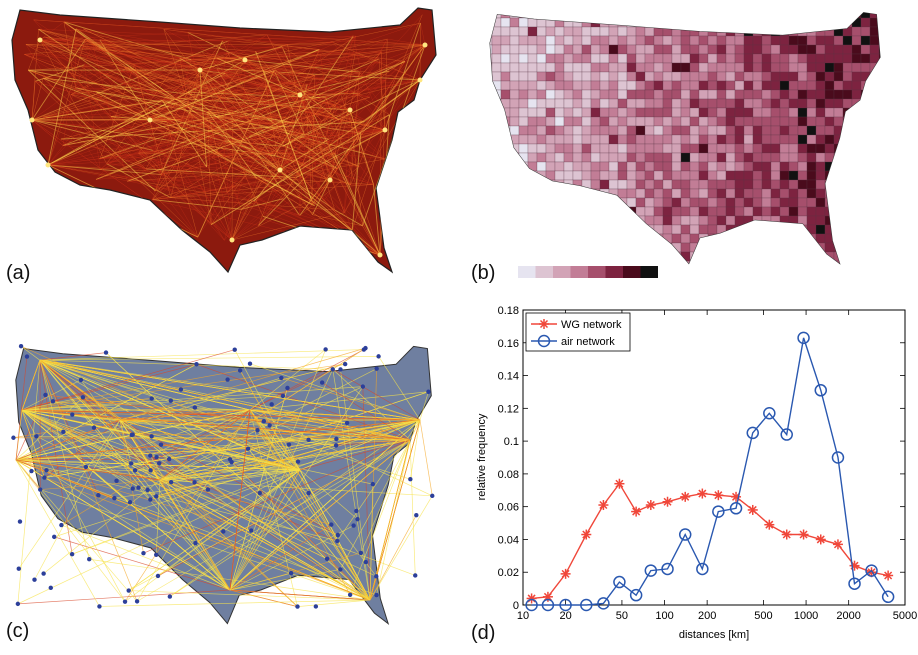  What do you see at coordinates (763, 616) in the screenshot?
I see `x-tick-label: 500` at bounding box center [763, 616].